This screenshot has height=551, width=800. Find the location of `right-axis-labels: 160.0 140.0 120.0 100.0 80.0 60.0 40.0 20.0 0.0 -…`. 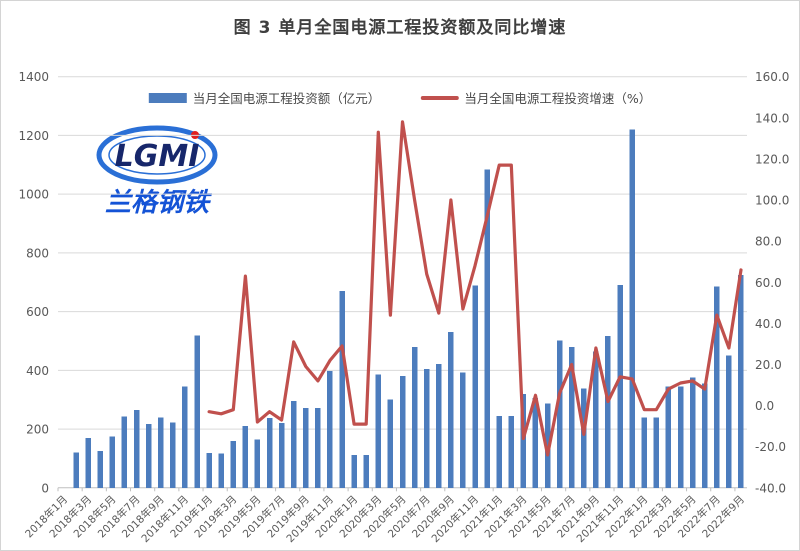

right-axis-labels: 160.0 140.0 120.0 100.0 80.0 60.0 40.0 20.0 0.0 -… is located at coordinates (772, 282).